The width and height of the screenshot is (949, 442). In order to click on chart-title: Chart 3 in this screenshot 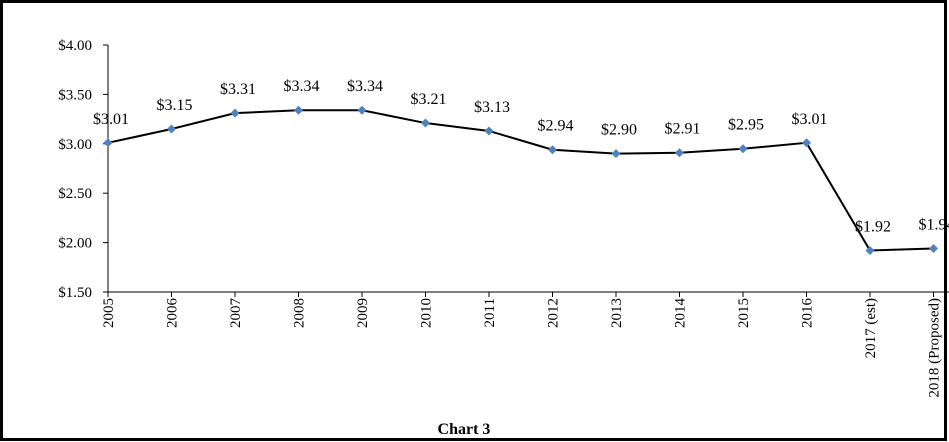, I will do `click(464, 429)`.